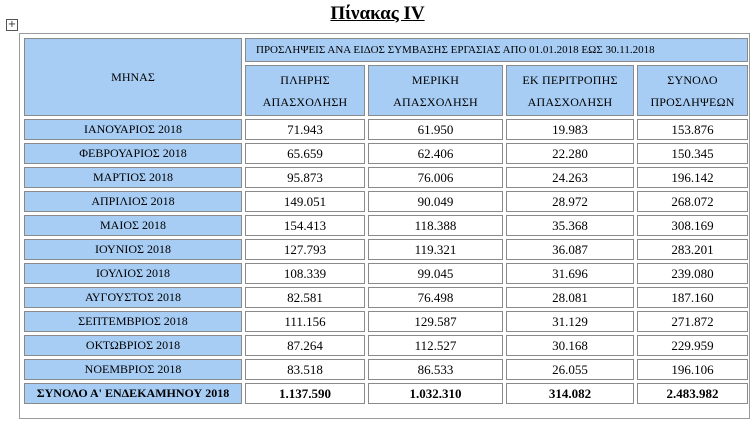  I want to click on part-time-cell: 112.527, so click(435, 345).